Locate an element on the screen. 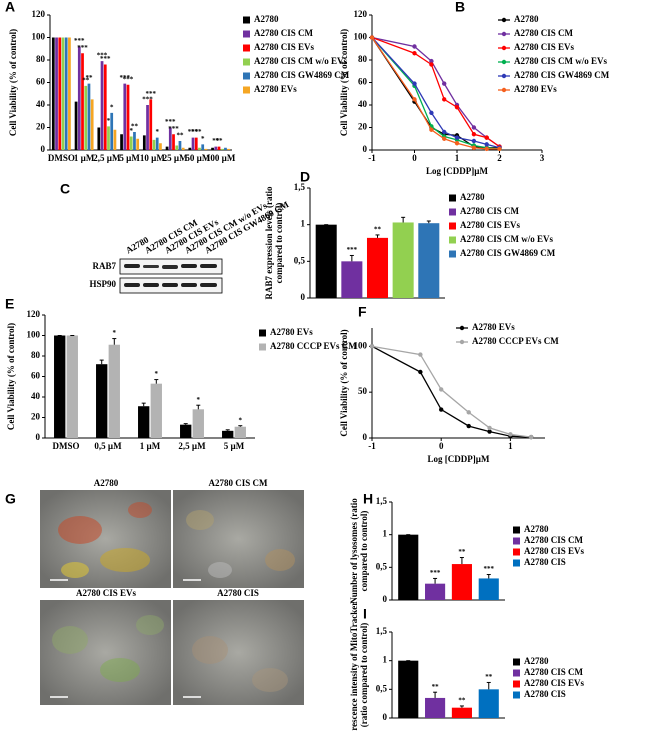 This screenshot has width=648, height=731. legend-label: A2780 CIS GW4869 CM is located at coordinates (562, 75).